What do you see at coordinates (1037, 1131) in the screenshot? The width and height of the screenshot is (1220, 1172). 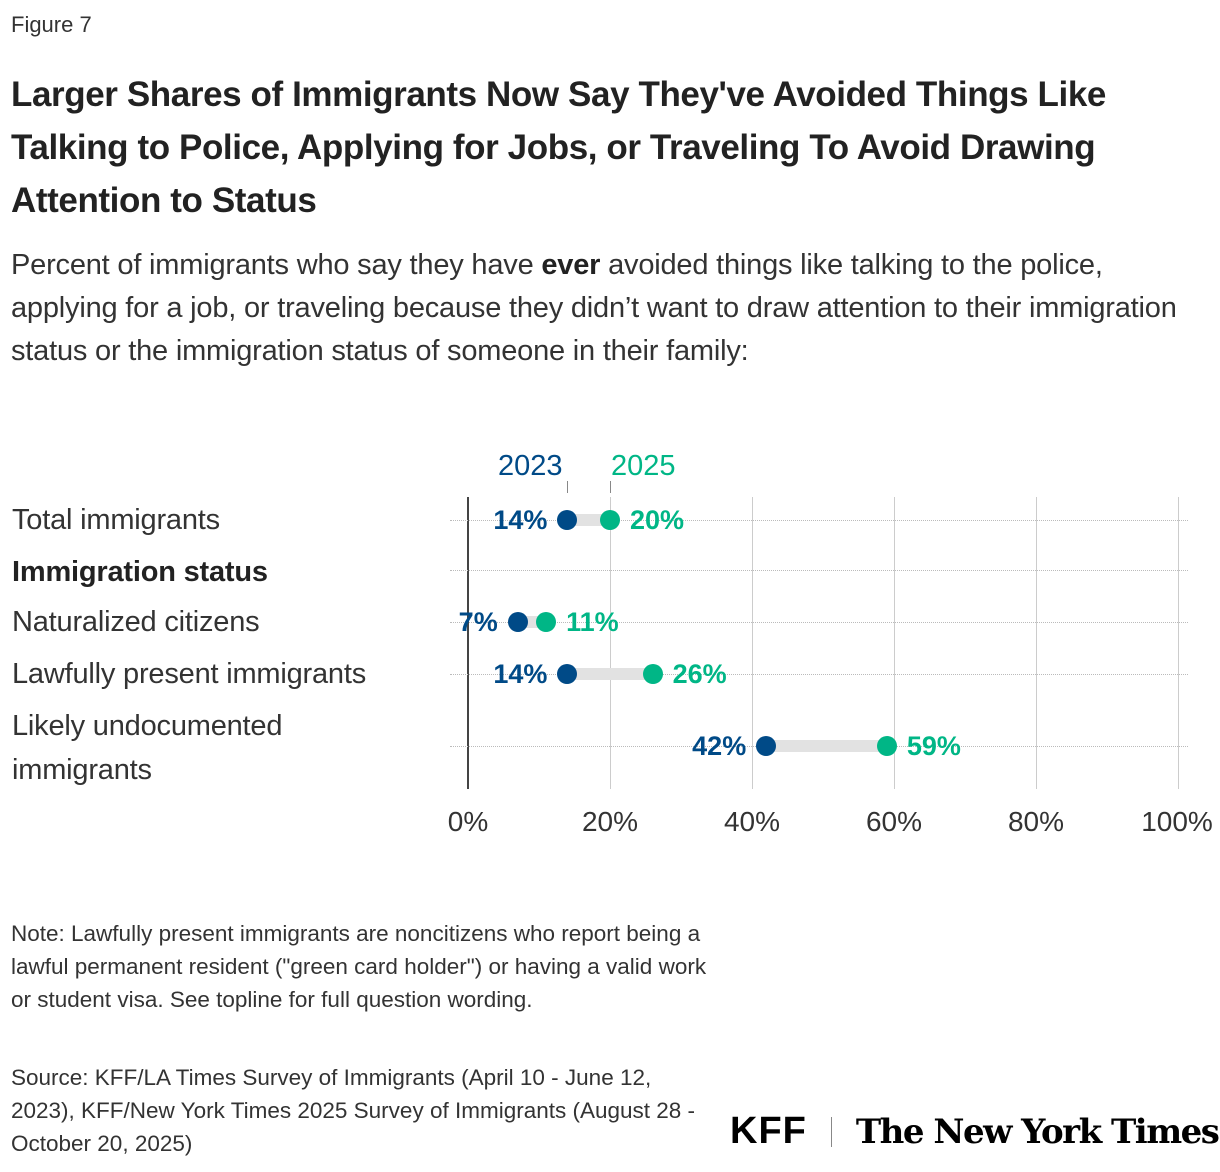 I see `nyt-logo: The New York Times` at bounding box center [1037, 1131].